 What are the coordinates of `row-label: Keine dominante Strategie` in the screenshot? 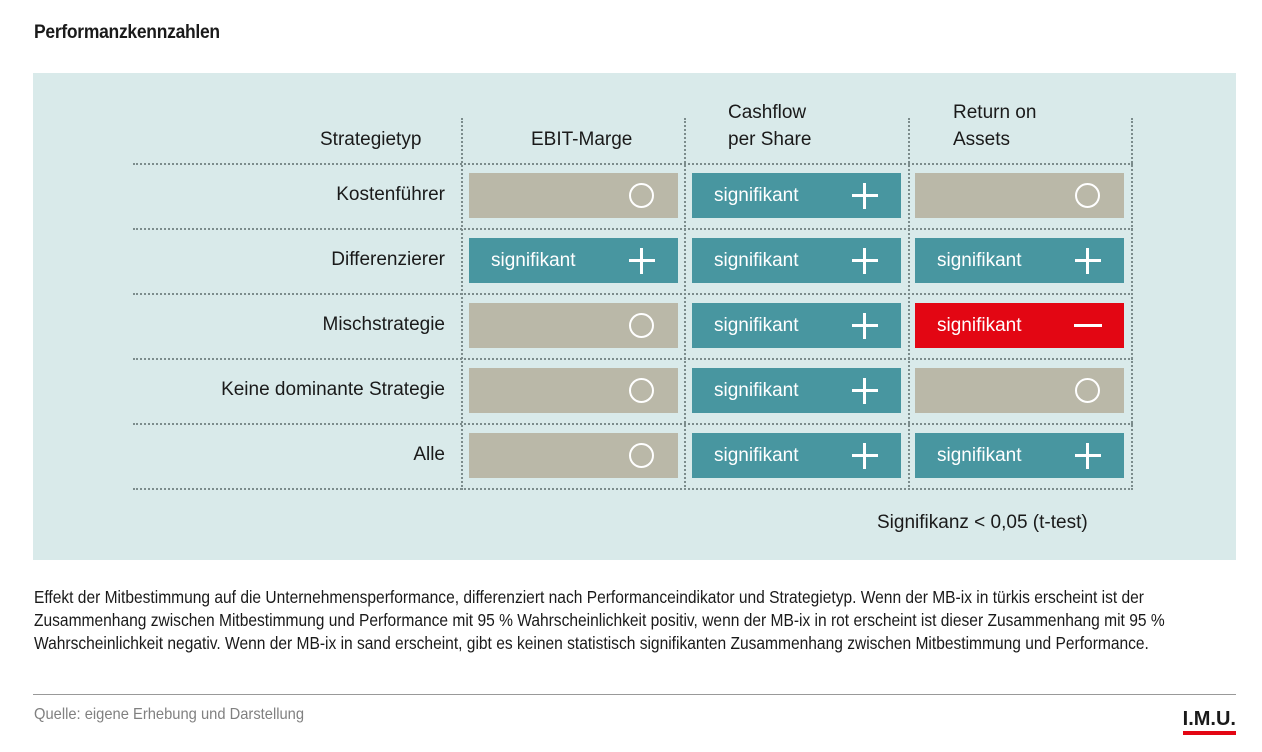 It's located at (333, 389).